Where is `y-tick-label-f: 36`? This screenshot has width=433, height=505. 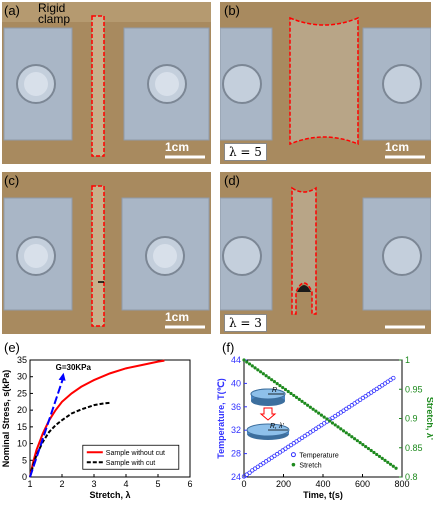 y-tick-label-f: 36 is located at coordinates (236, 407).